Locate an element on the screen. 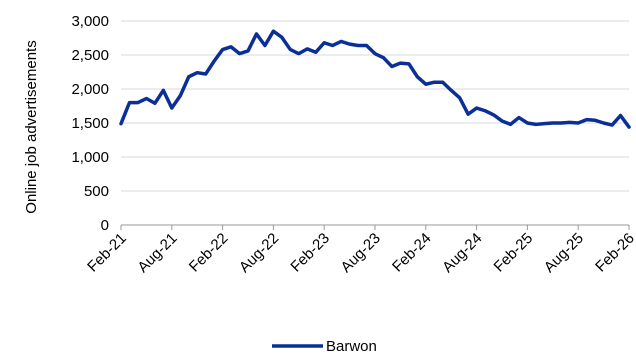 The width and height of the screenshot is (636, 363). y-tick-label: 1,000 is located at coordinates (90, 157).